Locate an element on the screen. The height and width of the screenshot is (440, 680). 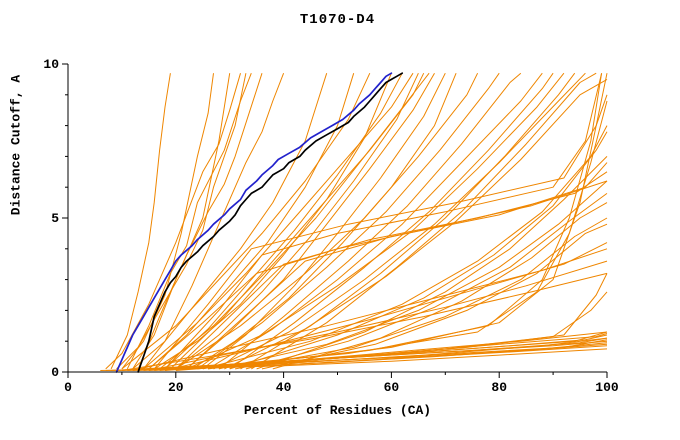
y-tick-label: 5 is located at coordinates (55, 218).